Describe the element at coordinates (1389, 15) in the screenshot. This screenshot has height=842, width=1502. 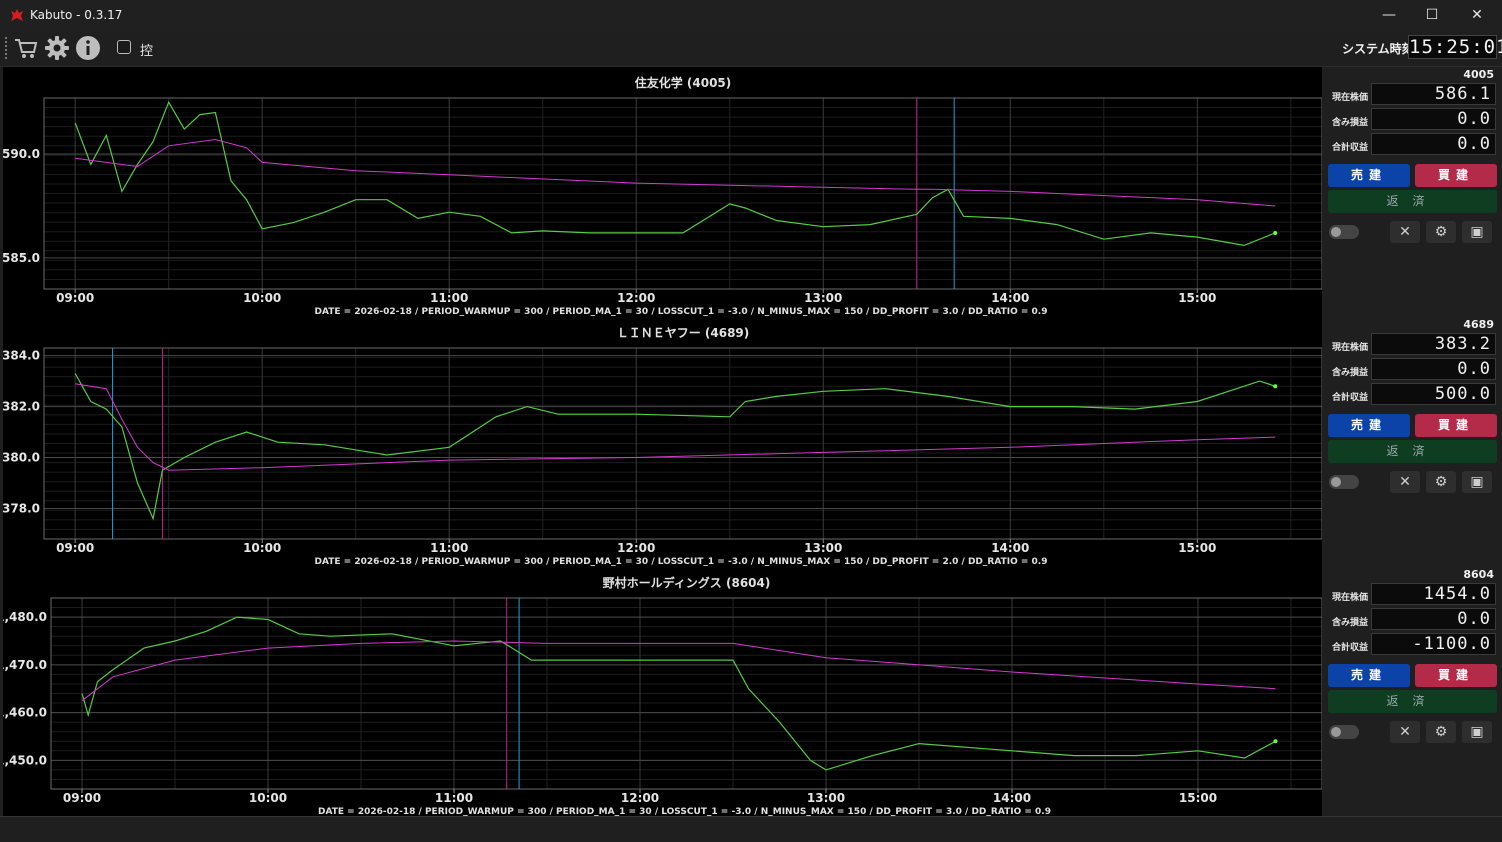
I see `minimize-button: —` at that location.